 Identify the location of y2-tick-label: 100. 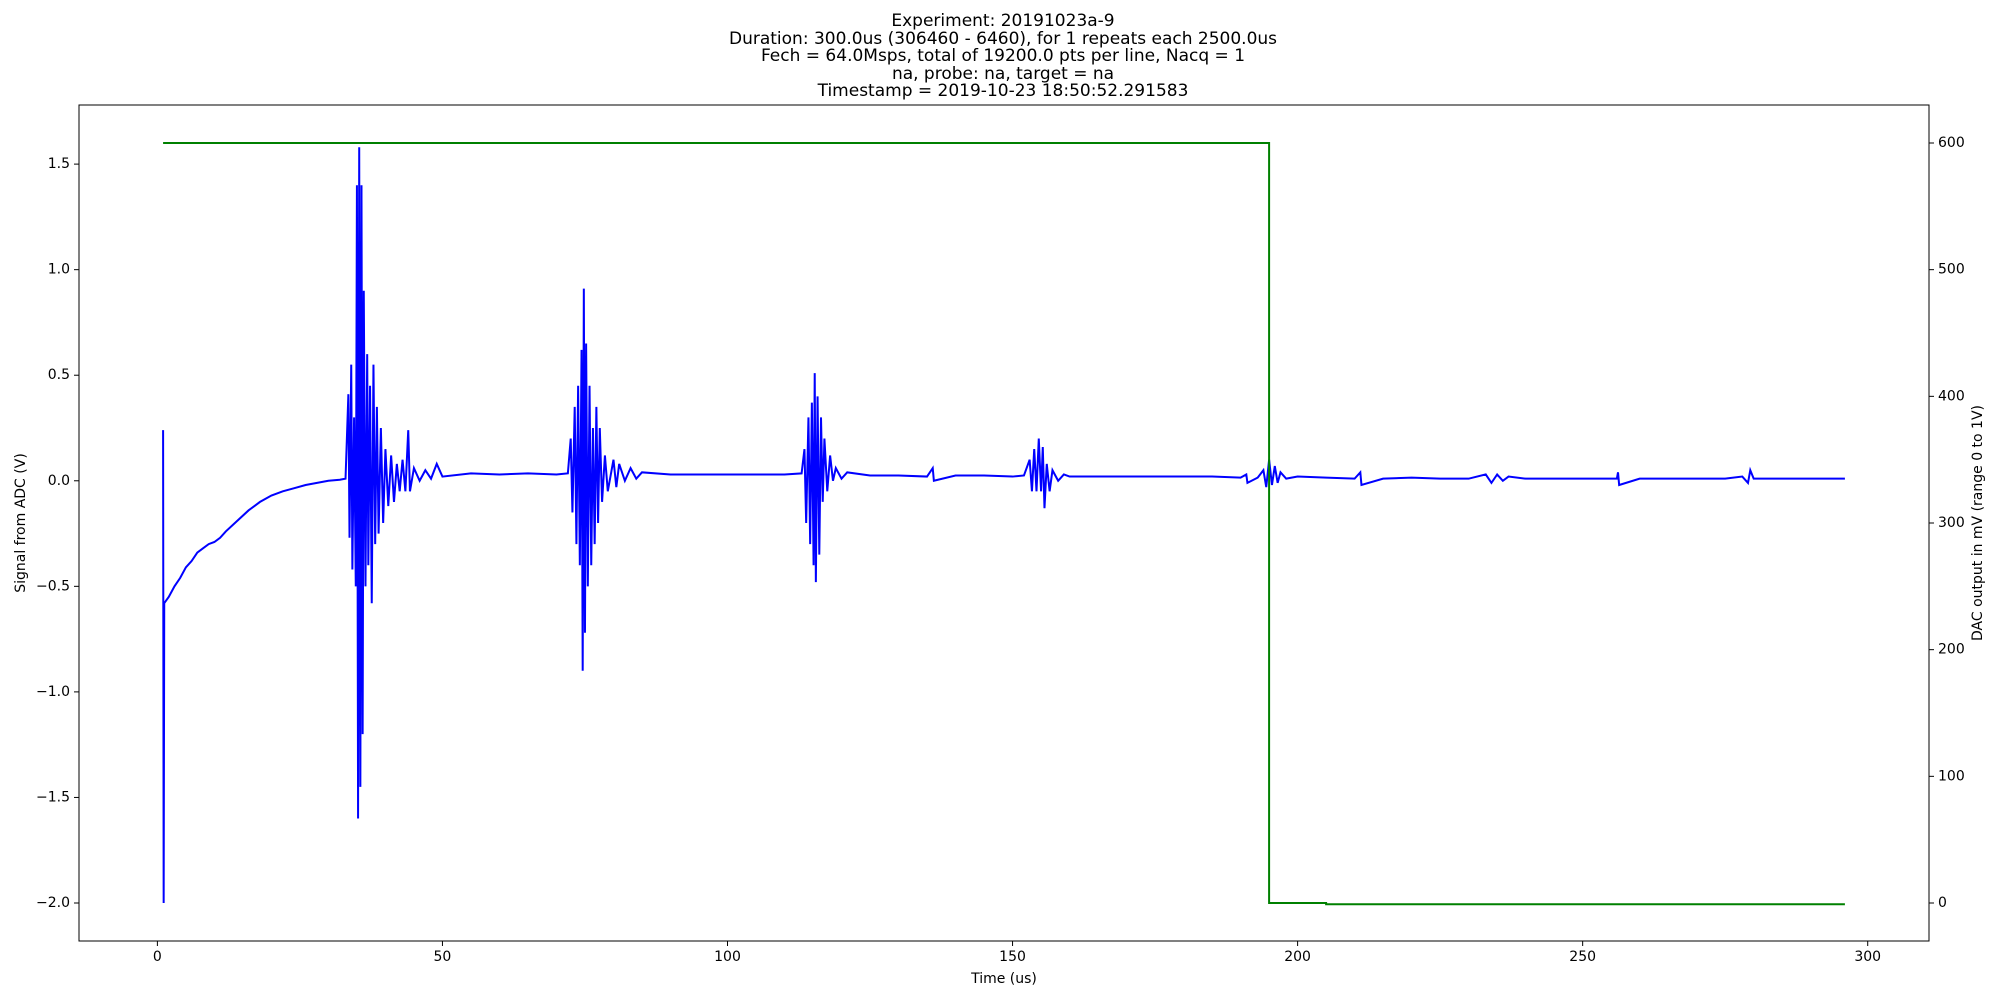
(1951, 776).